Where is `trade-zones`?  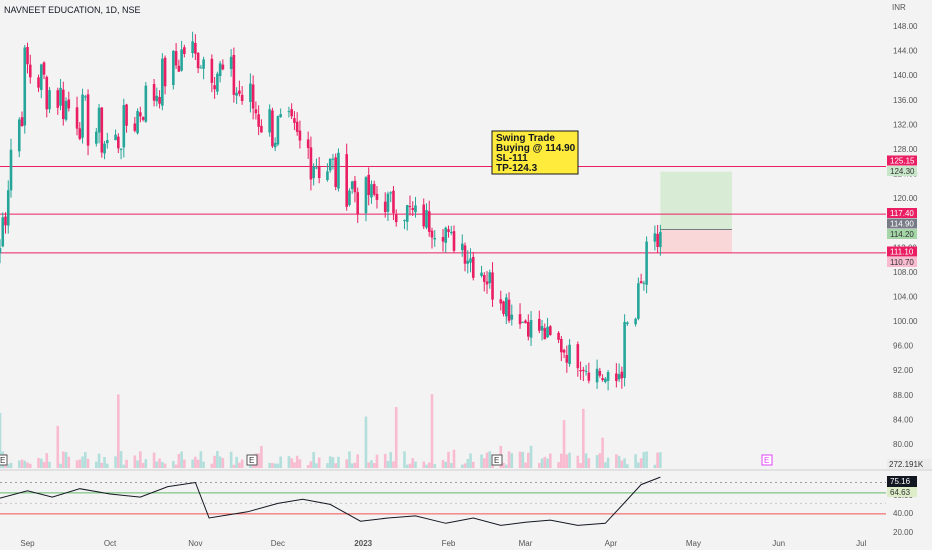
trade-zones is located at coordinates (696, 212).